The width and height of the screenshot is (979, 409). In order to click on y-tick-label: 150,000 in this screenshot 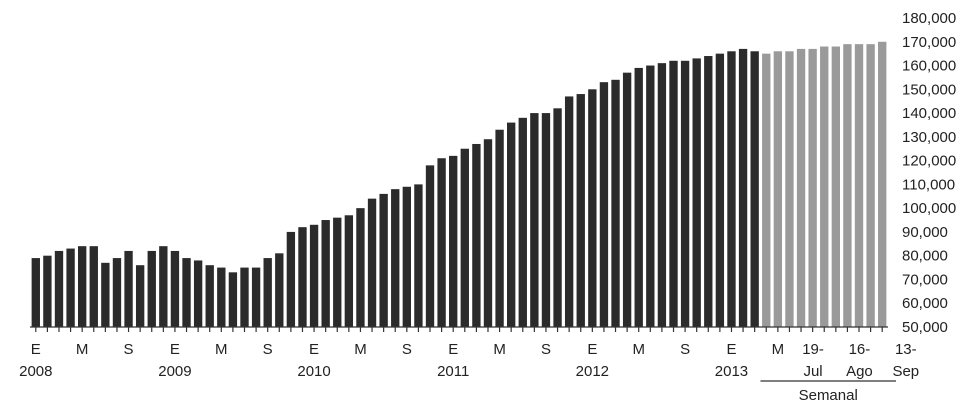, I will do `click(929, 89)`.